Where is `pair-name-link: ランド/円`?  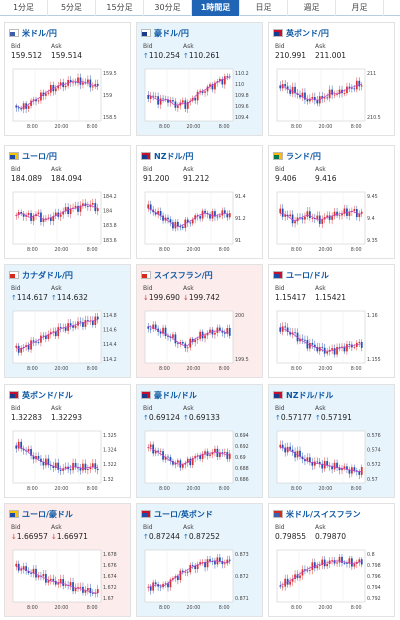 pair-name-link: ランド/円 is located at coordinates (303, 156).